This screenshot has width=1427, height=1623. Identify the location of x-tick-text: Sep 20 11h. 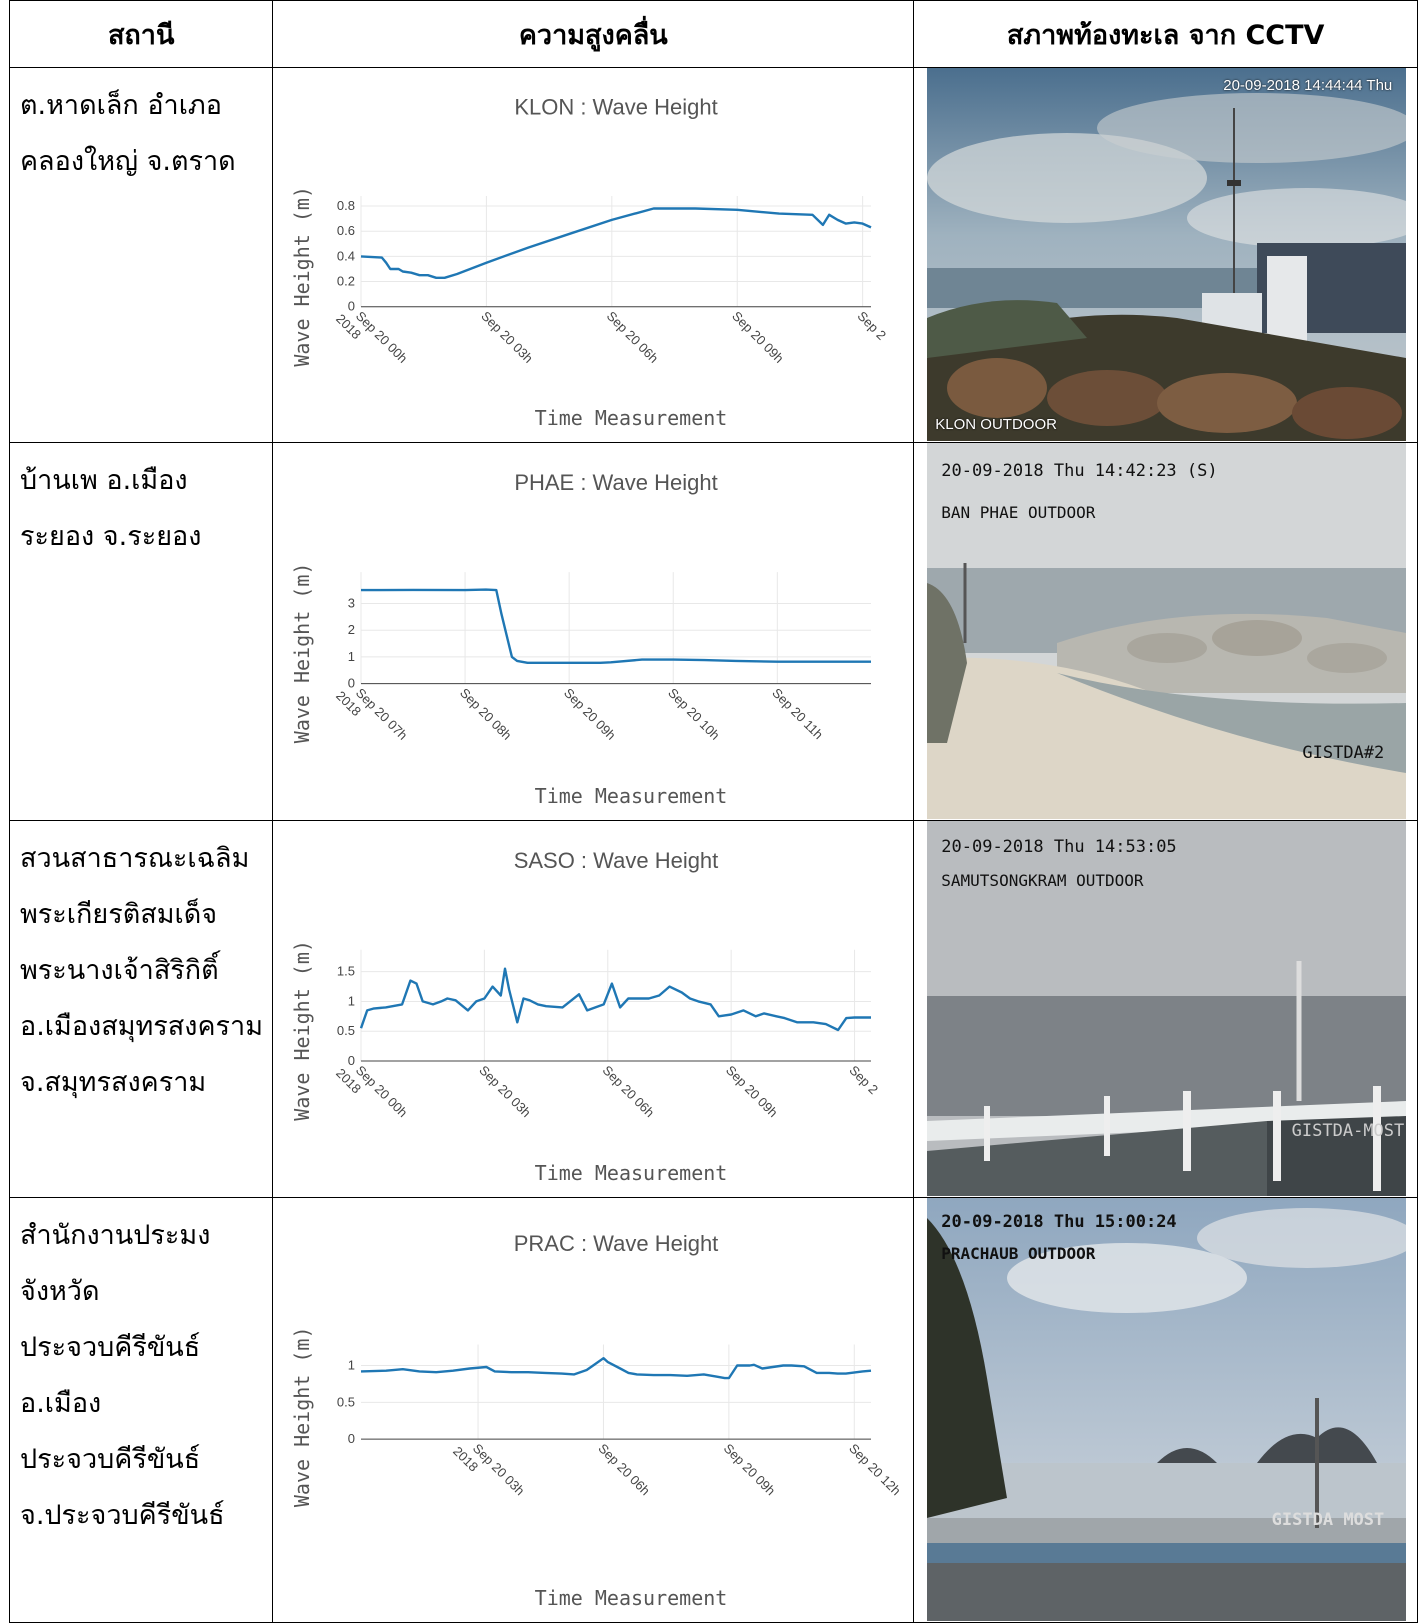
(798, 713).